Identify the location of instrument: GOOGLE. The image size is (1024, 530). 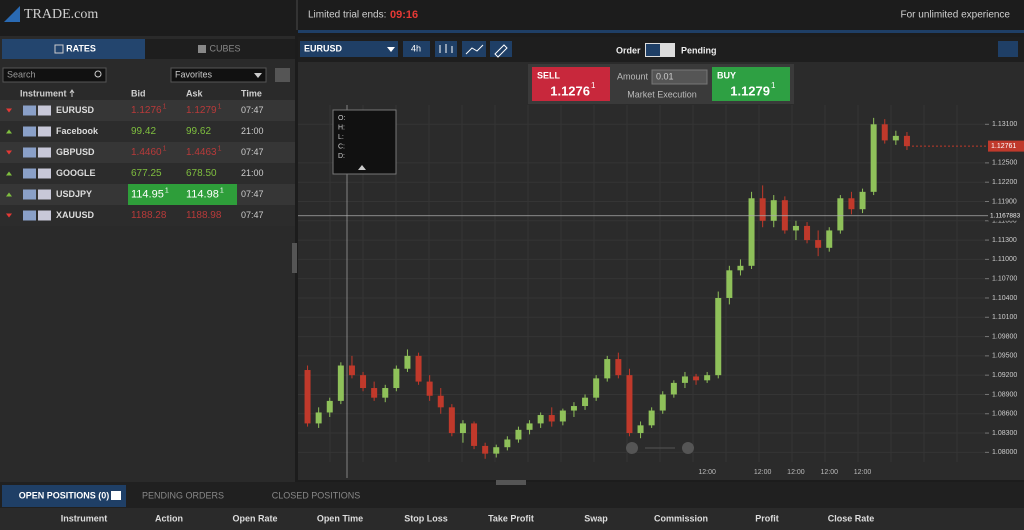
(76, 173).